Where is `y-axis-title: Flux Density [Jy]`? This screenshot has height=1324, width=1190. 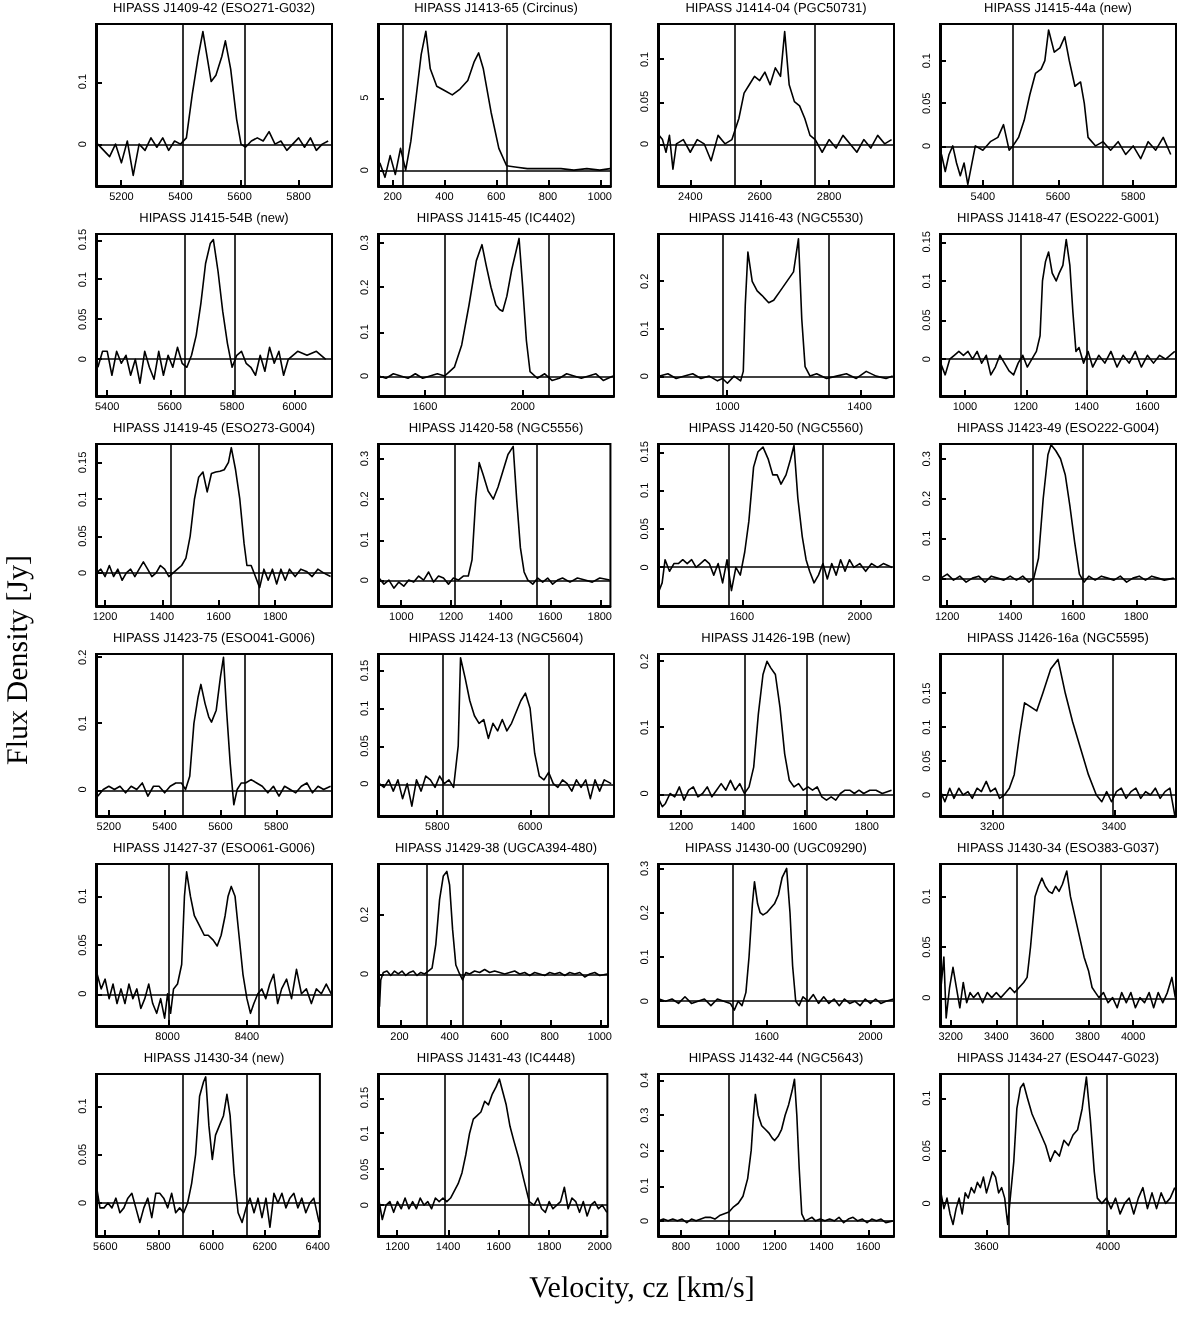 y-axis-title: Flux Density [Jy] is located at coordinates (20, 660).